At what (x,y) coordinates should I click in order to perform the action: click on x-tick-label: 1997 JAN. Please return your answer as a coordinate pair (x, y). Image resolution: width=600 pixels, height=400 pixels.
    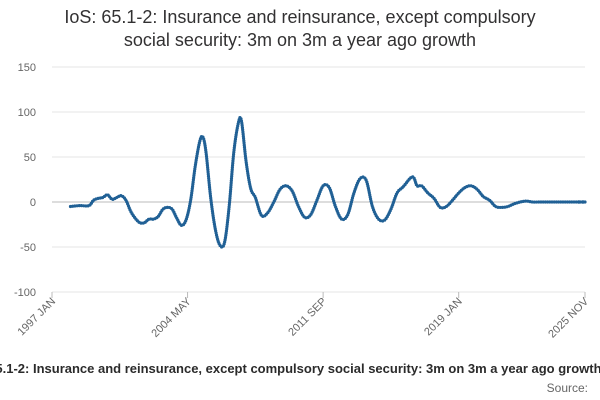
    Looking at the image, I should click on (36, 317).